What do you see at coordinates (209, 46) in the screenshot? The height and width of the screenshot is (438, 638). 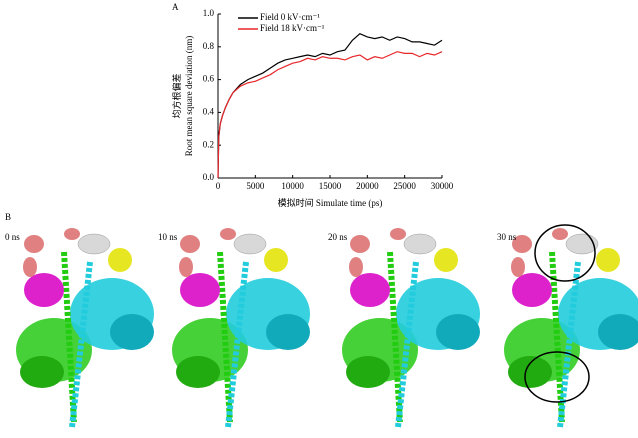 I see `y-tick-label: 0.8` at bounding box center [209, 46].